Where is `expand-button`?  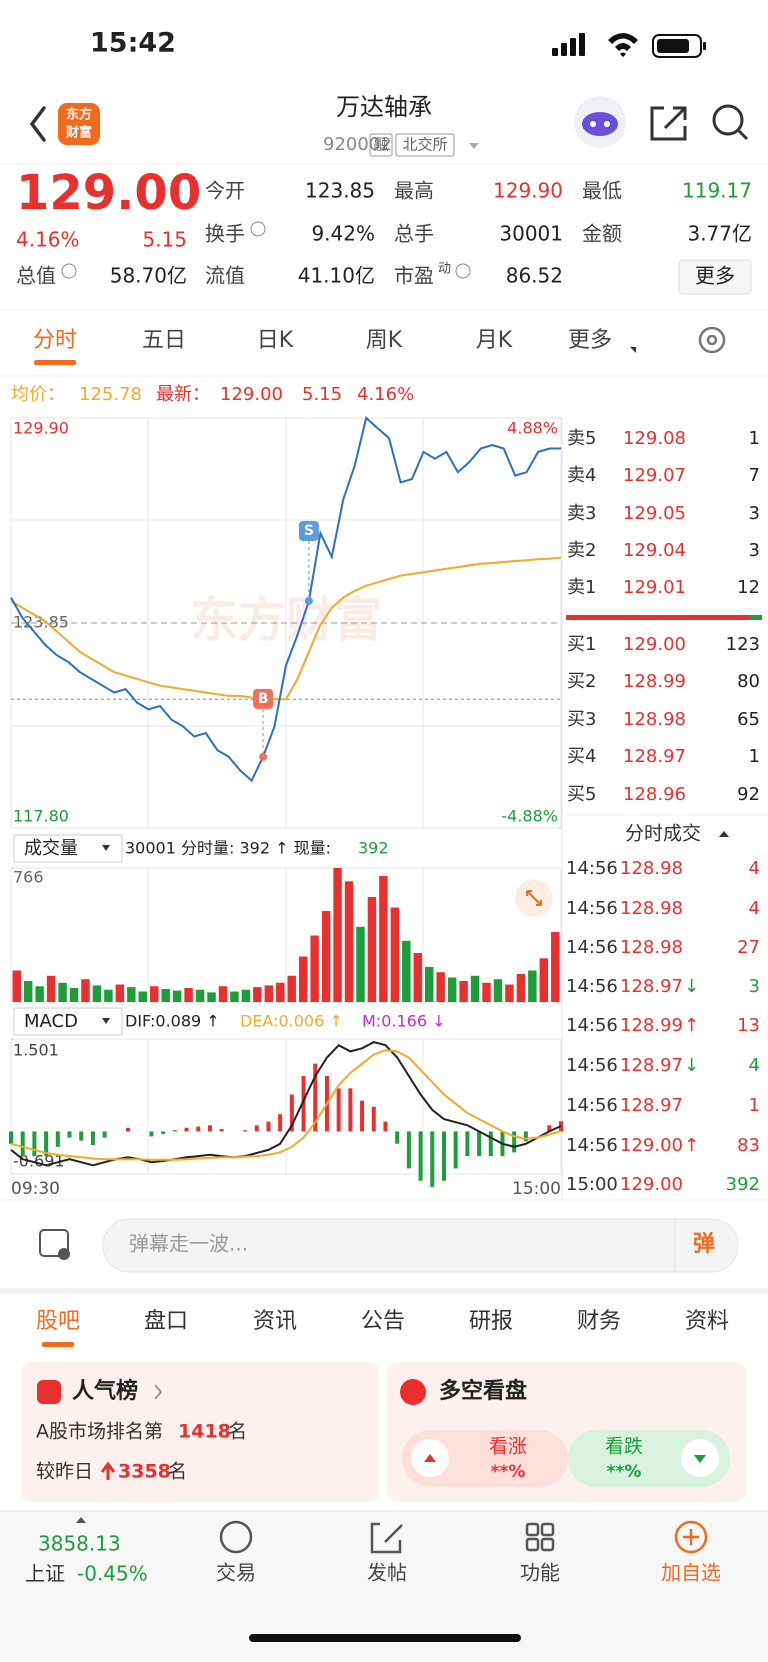
expand-button is located at coordinates (534, 898).